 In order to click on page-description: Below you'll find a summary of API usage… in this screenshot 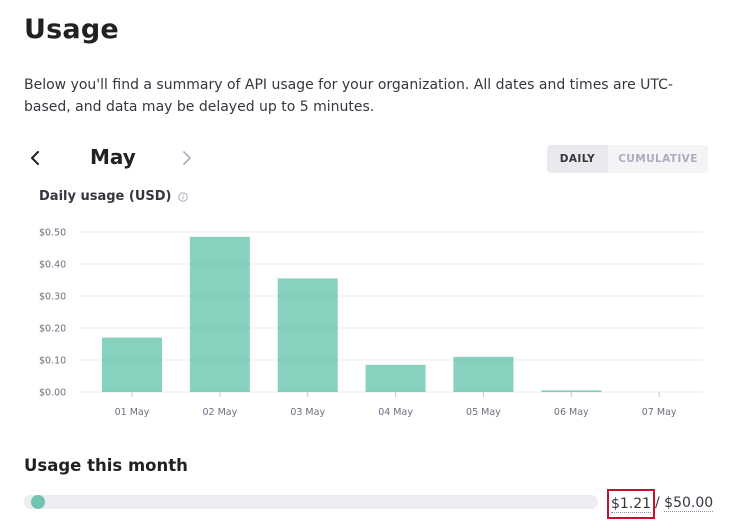, I will do `click(348, 96)`.